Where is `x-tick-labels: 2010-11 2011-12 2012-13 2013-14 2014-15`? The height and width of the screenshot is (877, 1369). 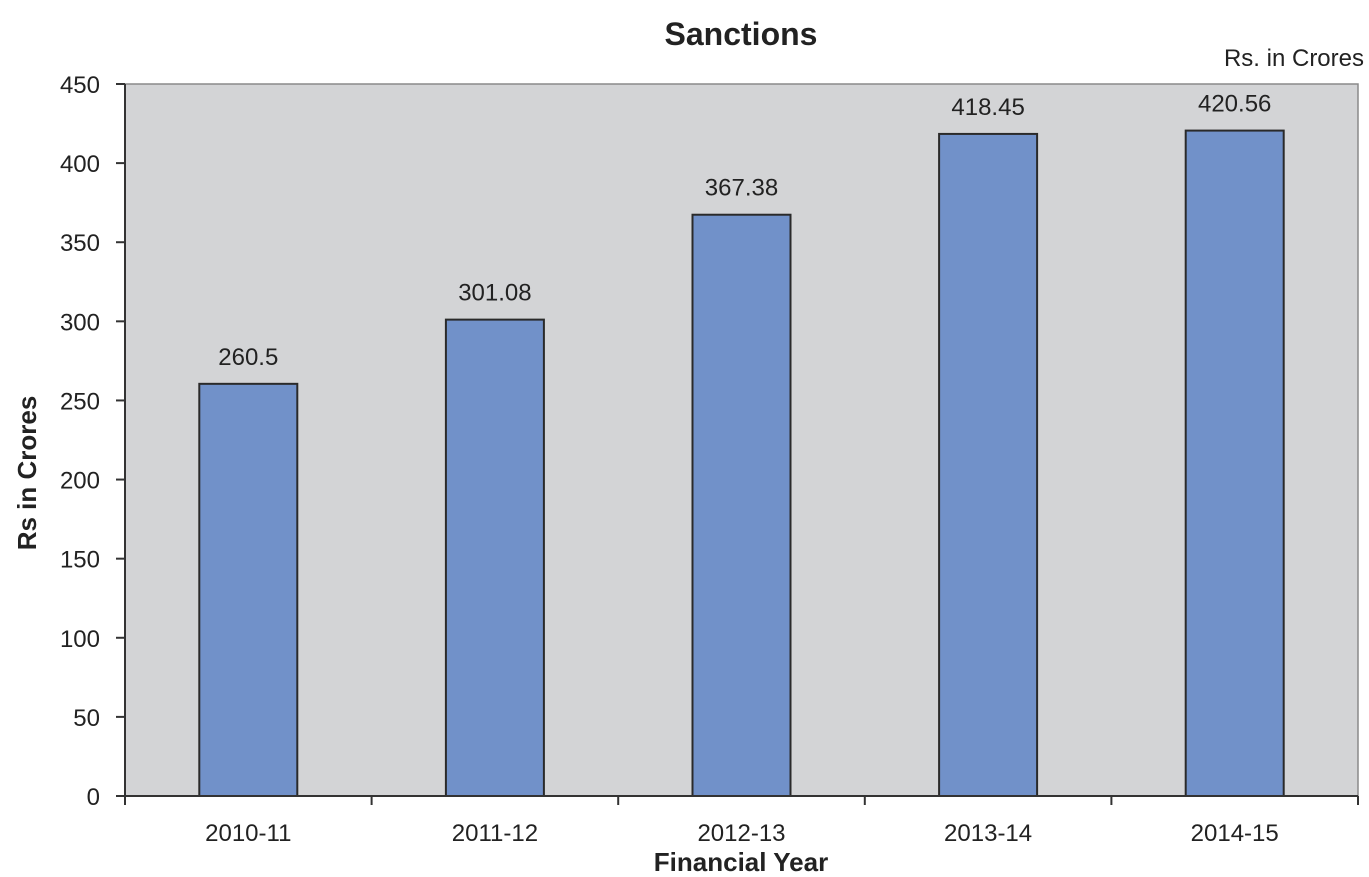 x-tick-labels: 2010-11 2011-12 2012-13 2013-14 2014-15 is located at coordinates (742, 833).